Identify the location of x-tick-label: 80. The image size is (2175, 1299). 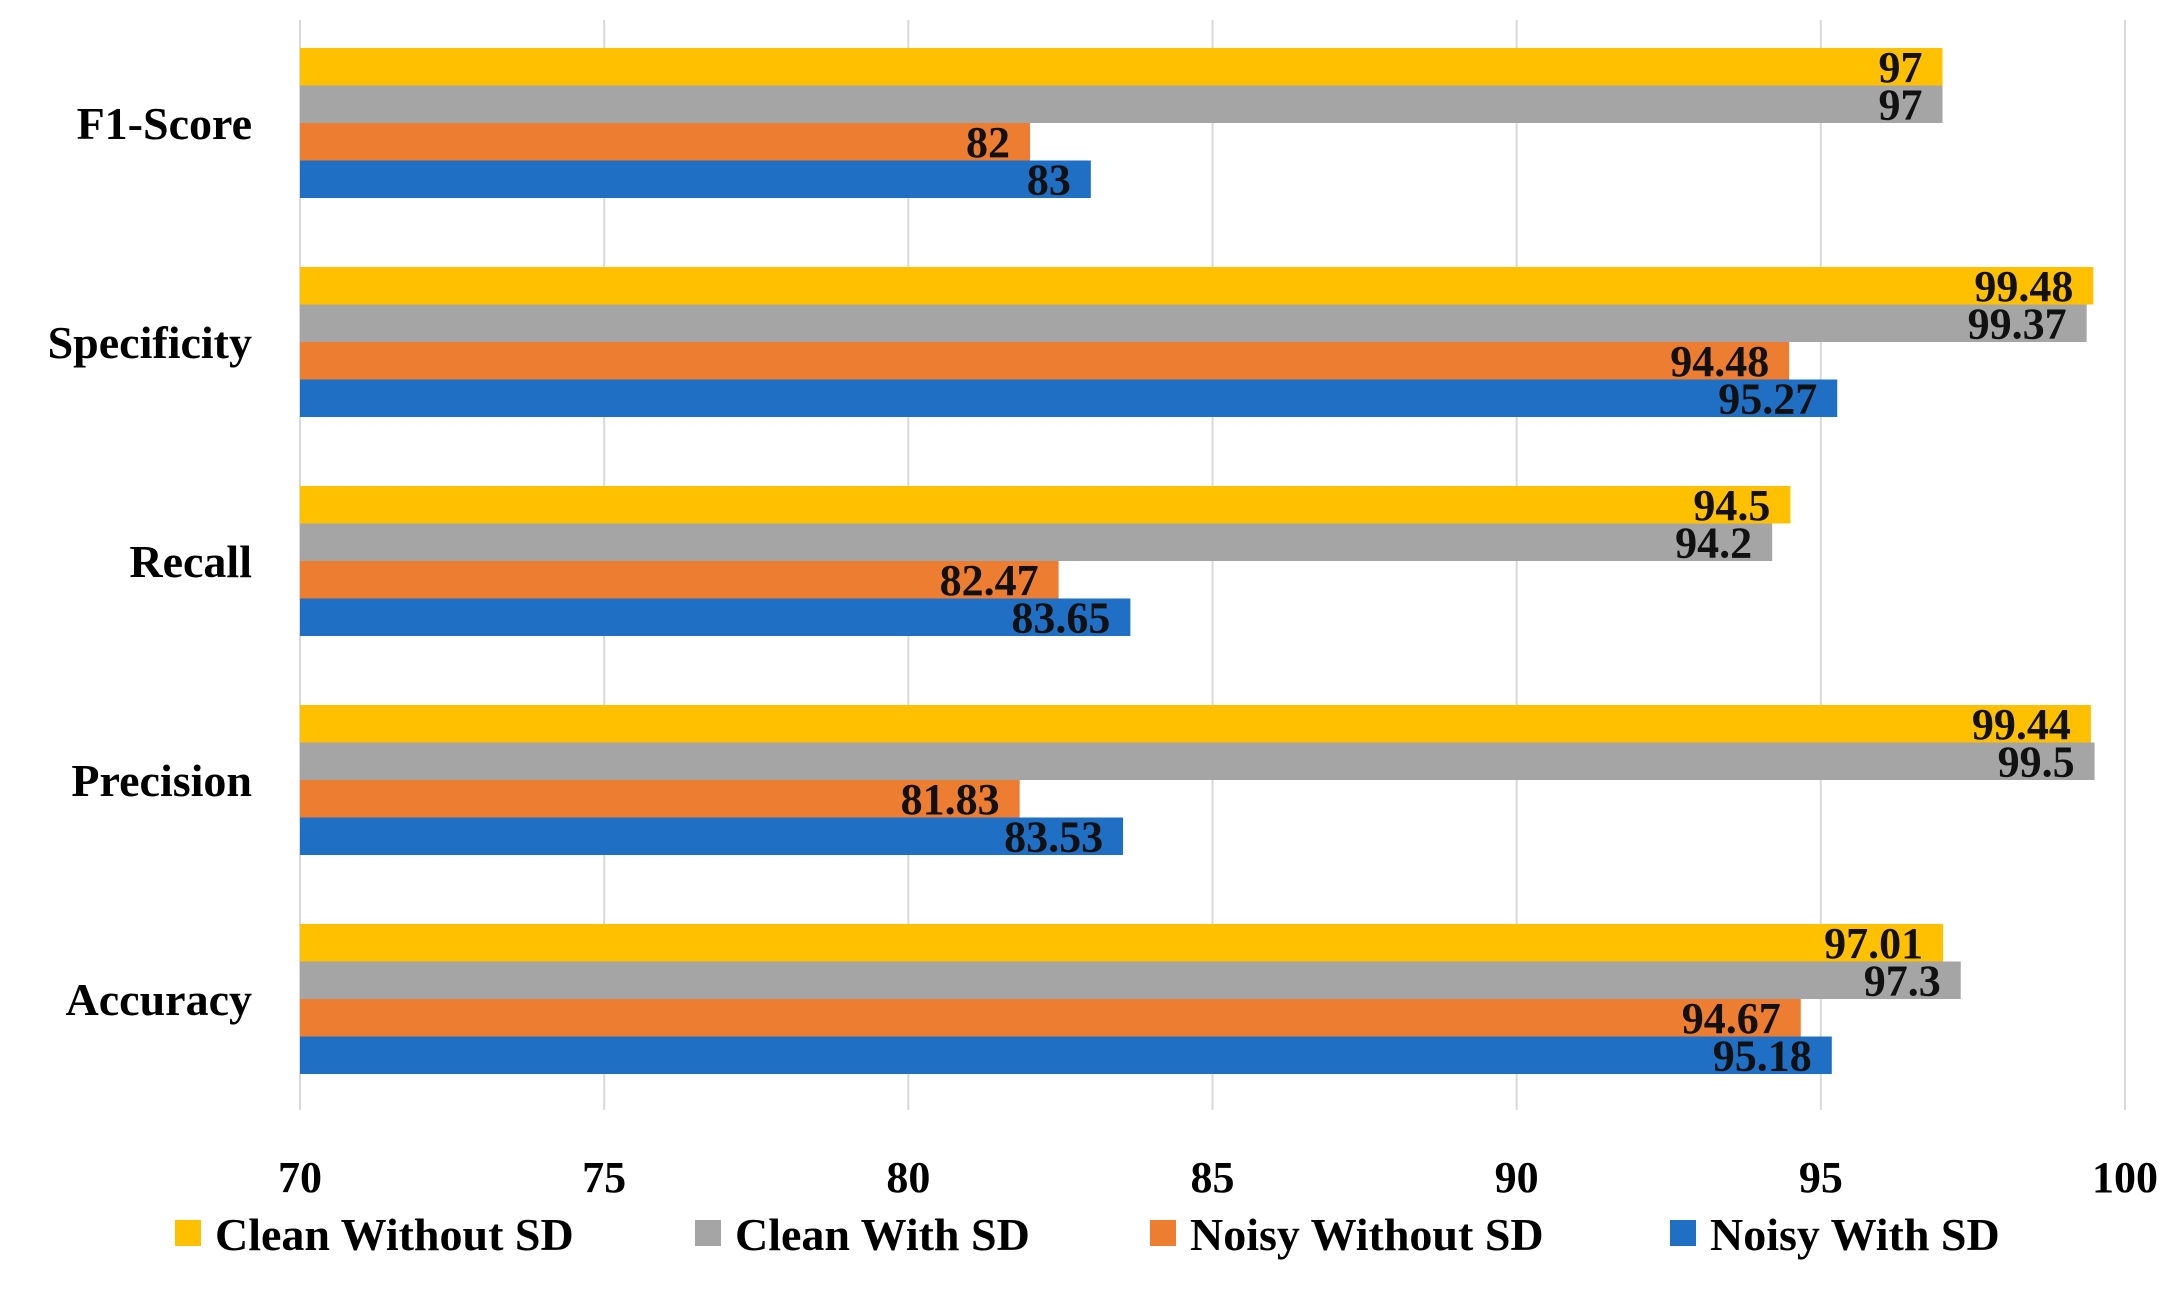
(908, 1177).